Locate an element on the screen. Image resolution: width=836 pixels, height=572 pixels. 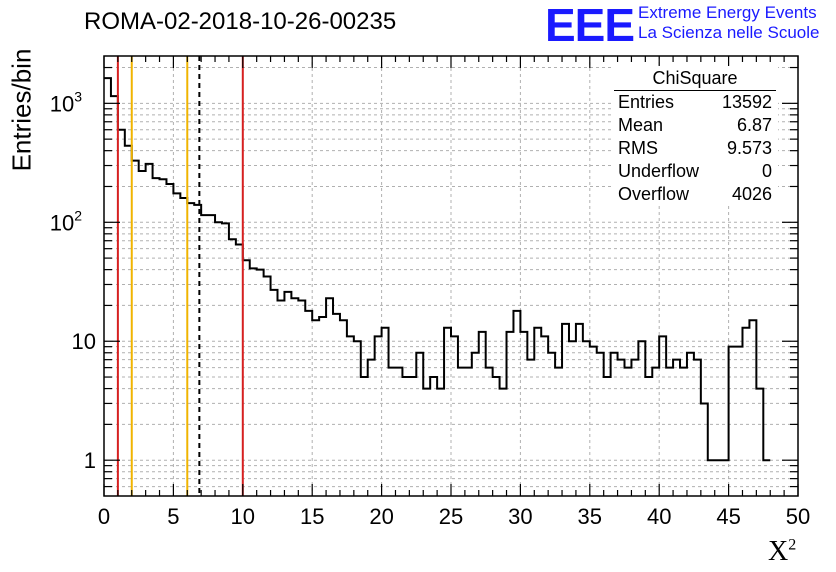
stats-value: 9.573 is located at coordinates (749, 148).